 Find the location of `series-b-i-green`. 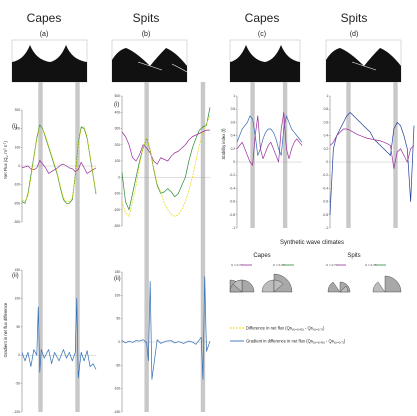

series-b-i-green is located at coordinates (166, 159).